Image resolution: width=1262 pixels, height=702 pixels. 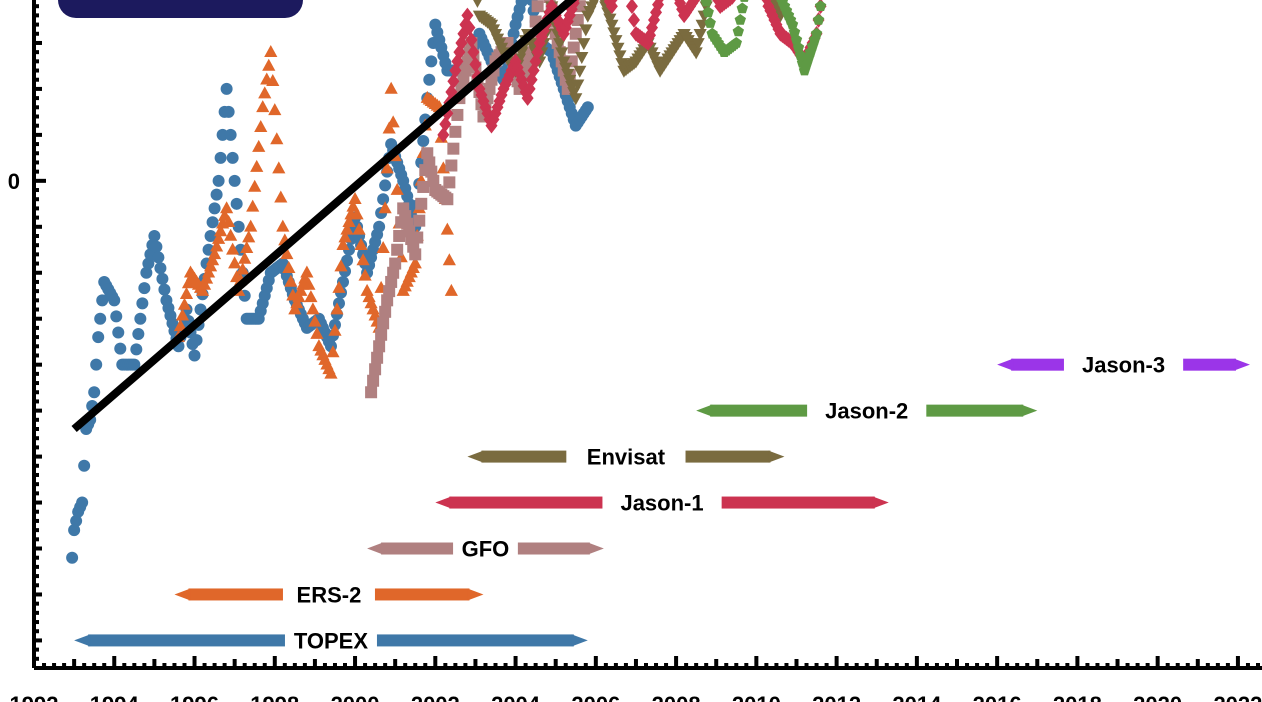 What do you see at coordinates (676, 697) in the screenshot?
I see `x-tick-label: 2008` at bounding box center [676, 697].